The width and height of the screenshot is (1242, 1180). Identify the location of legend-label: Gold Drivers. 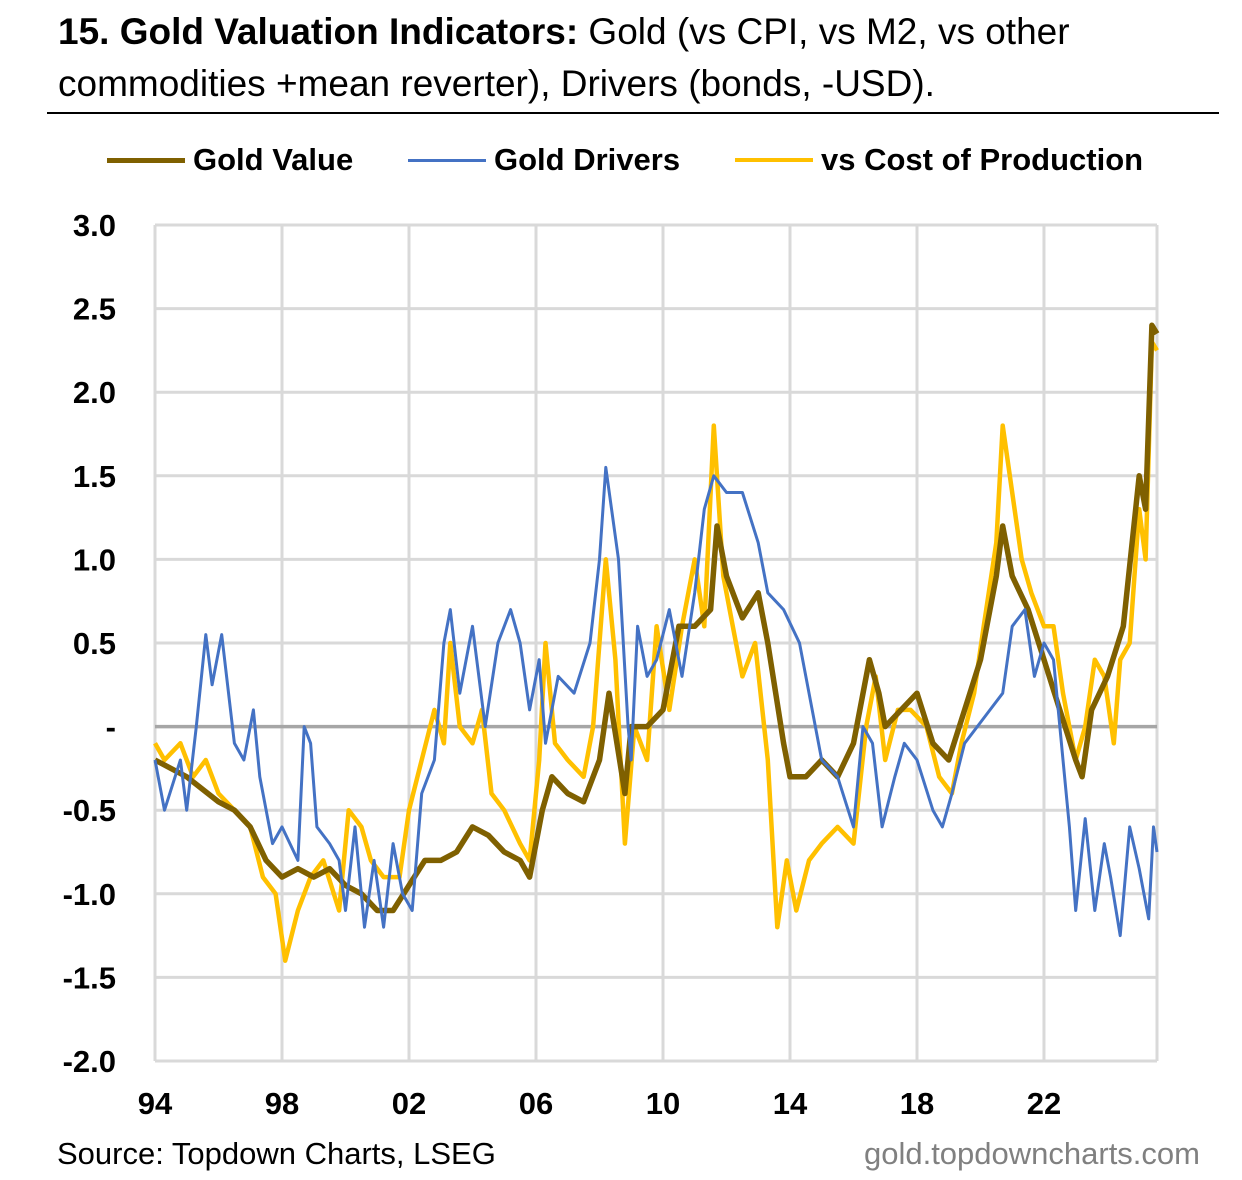
(587, 159).